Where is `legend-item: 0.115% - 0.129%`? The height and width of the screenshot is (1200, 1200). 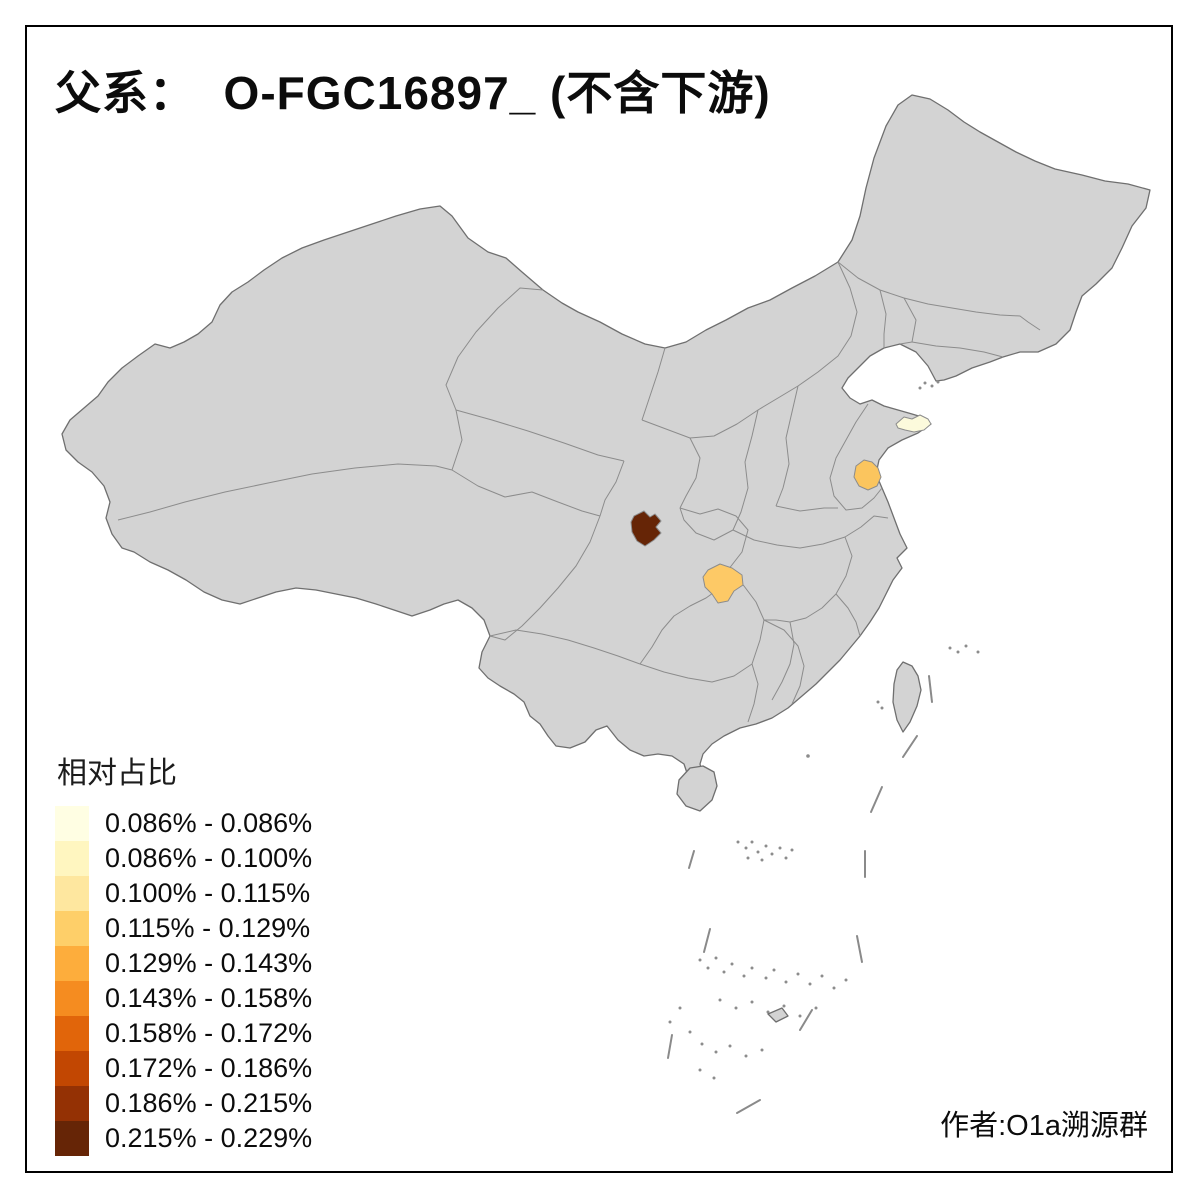 legend-item: 0.115% - 0.129% is located at coordinates (183, 928).